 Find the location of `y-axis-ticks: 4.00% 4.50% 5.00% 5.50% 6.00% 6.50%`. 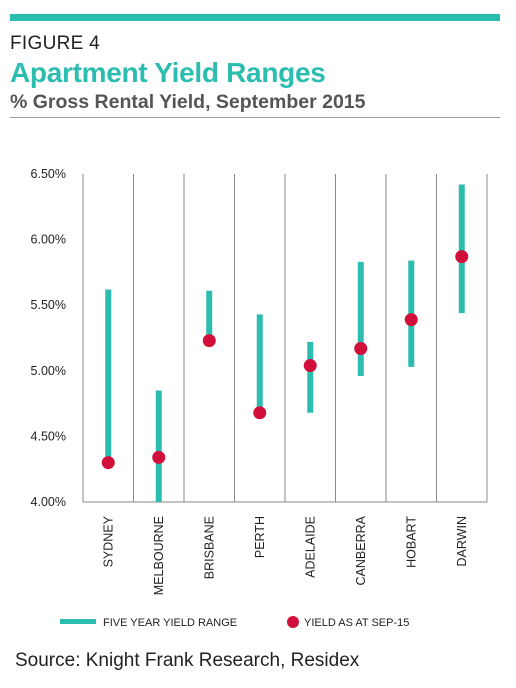

y-axis-ticks: 4.00% 4.50% 5.00% 5.50% 6.00% 6.50% is located at coordinates (48, 338).